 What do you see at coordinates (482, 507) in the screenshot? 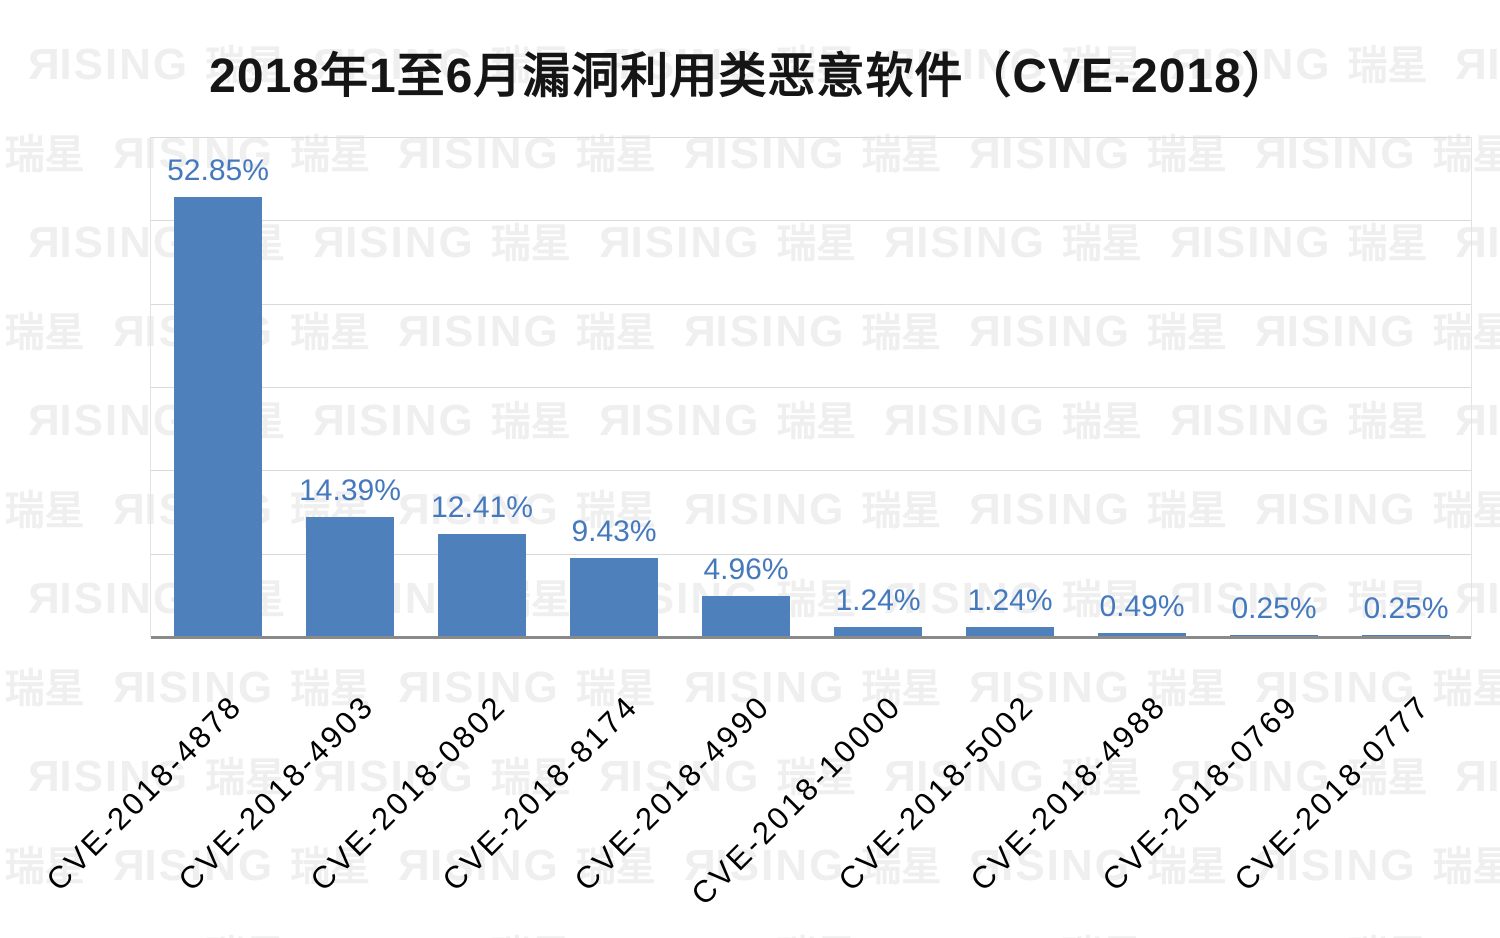
I see `bar-value-label: 12.41%` at bounding box center [482, 507].